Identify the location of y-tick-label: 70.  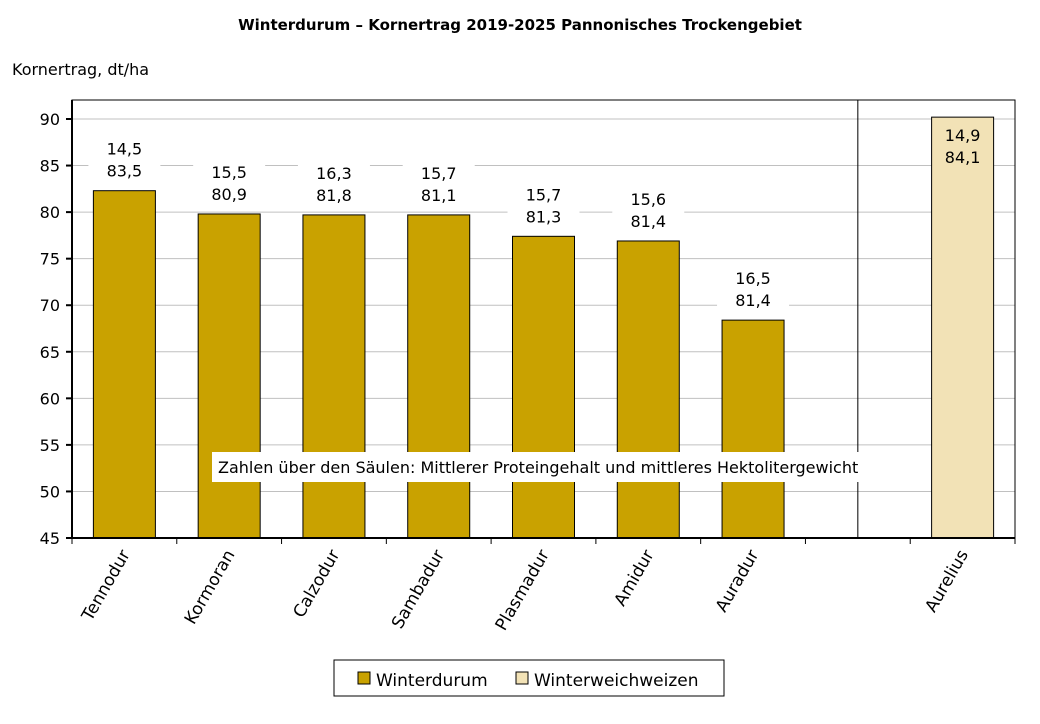
(50, 305).